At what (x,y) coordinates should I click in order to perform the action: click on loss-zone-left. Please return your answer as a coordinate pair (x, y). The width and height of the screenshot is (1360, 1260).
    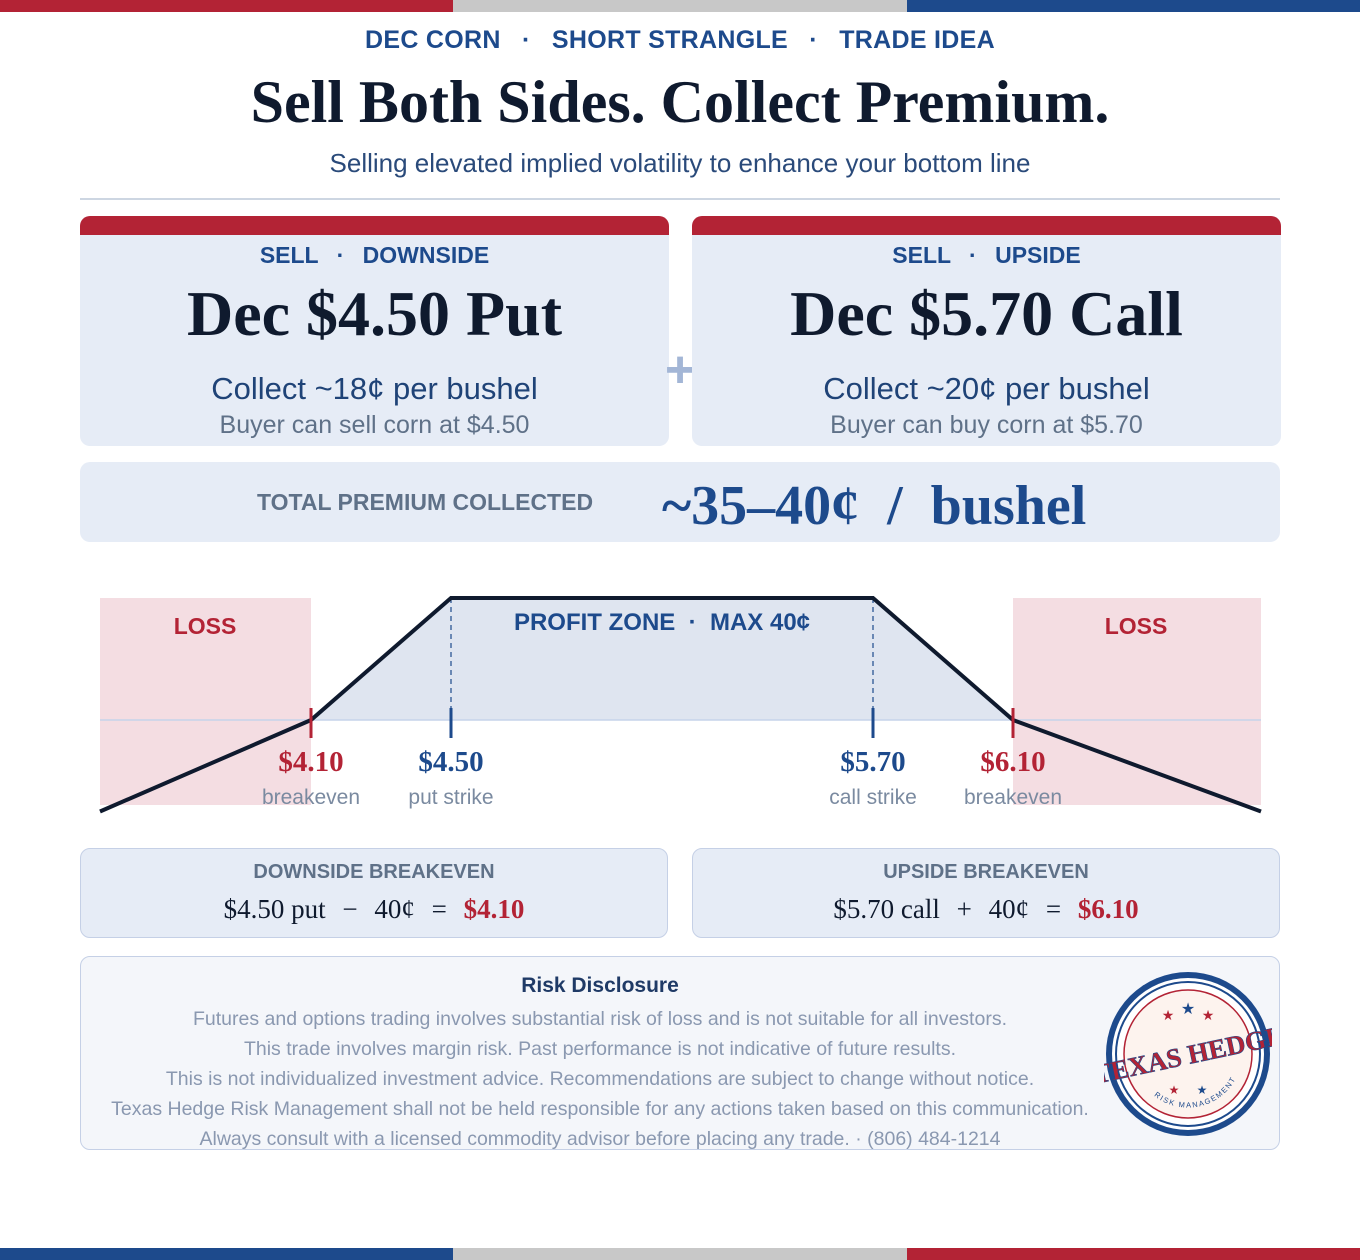
    Looking at the image, I should click on (205, 701).